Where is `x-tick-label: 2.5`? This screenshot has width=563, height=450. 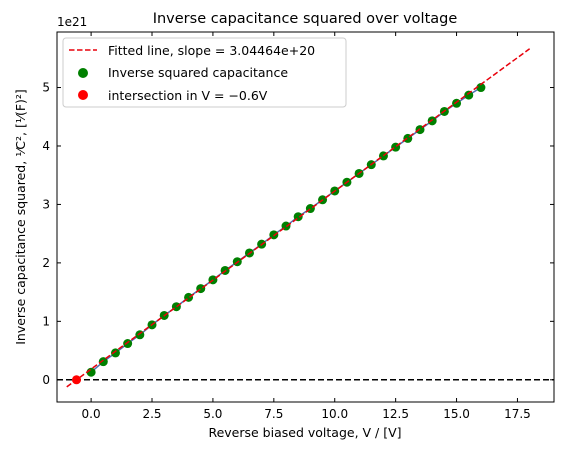 x-tick-label: 2.5 is located at coordinates (151, 414).